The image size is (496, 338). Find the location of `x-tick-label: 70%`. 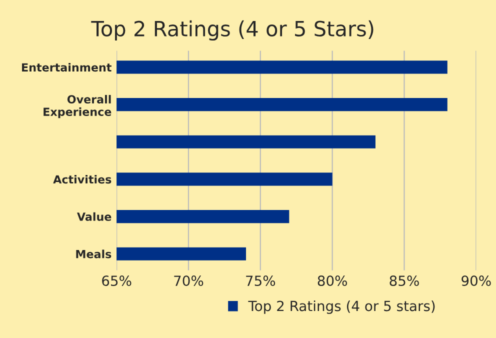

x-tick-label: 70% is located at coordinates (189, 281).